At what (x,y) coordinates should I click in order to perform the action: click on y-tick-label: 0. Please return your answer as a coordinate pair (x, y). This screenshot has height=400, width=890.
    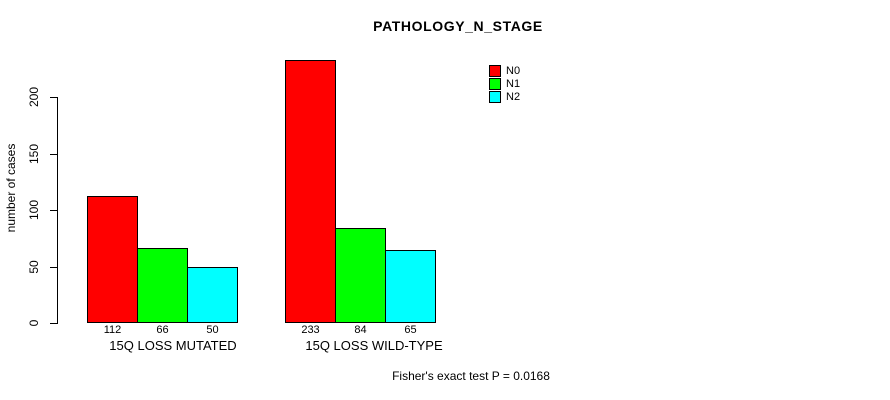
    Looking at the image, I should click on (34, 323).